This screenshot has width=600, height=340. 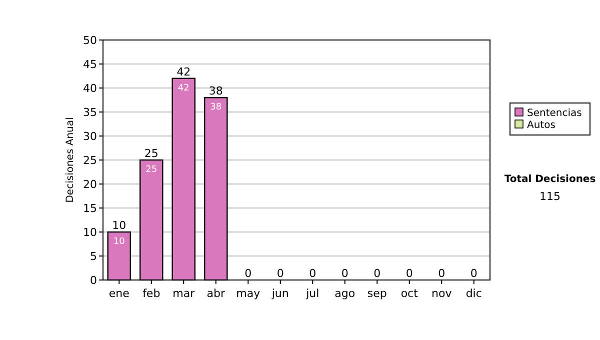 I want to click on total-label: 10, so click(x=119, y=225).